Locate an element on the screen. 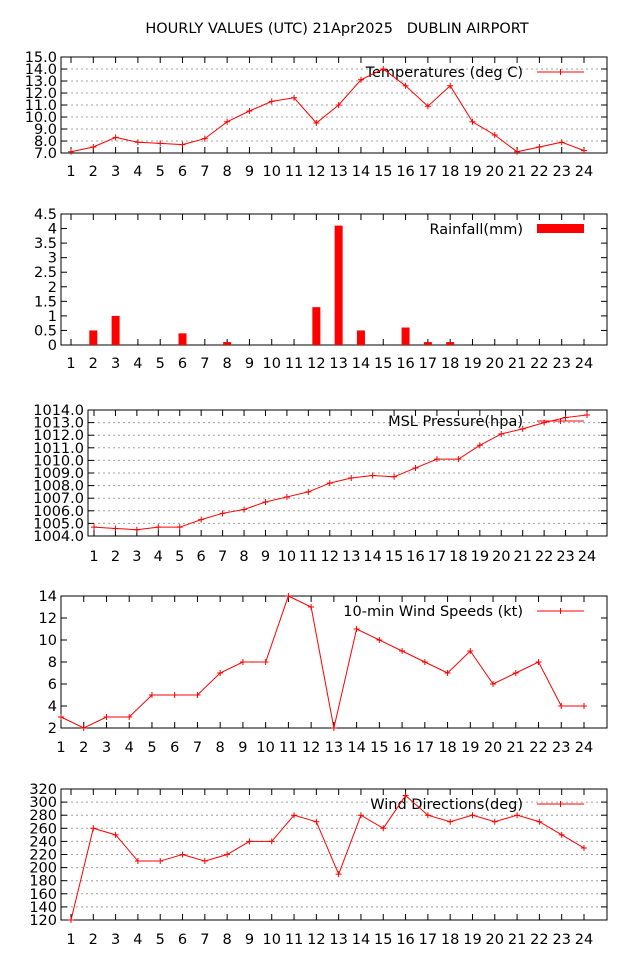 This screenshot has height=964, width=640. y-tick-label: 8 is located at coordinates (52, 663).